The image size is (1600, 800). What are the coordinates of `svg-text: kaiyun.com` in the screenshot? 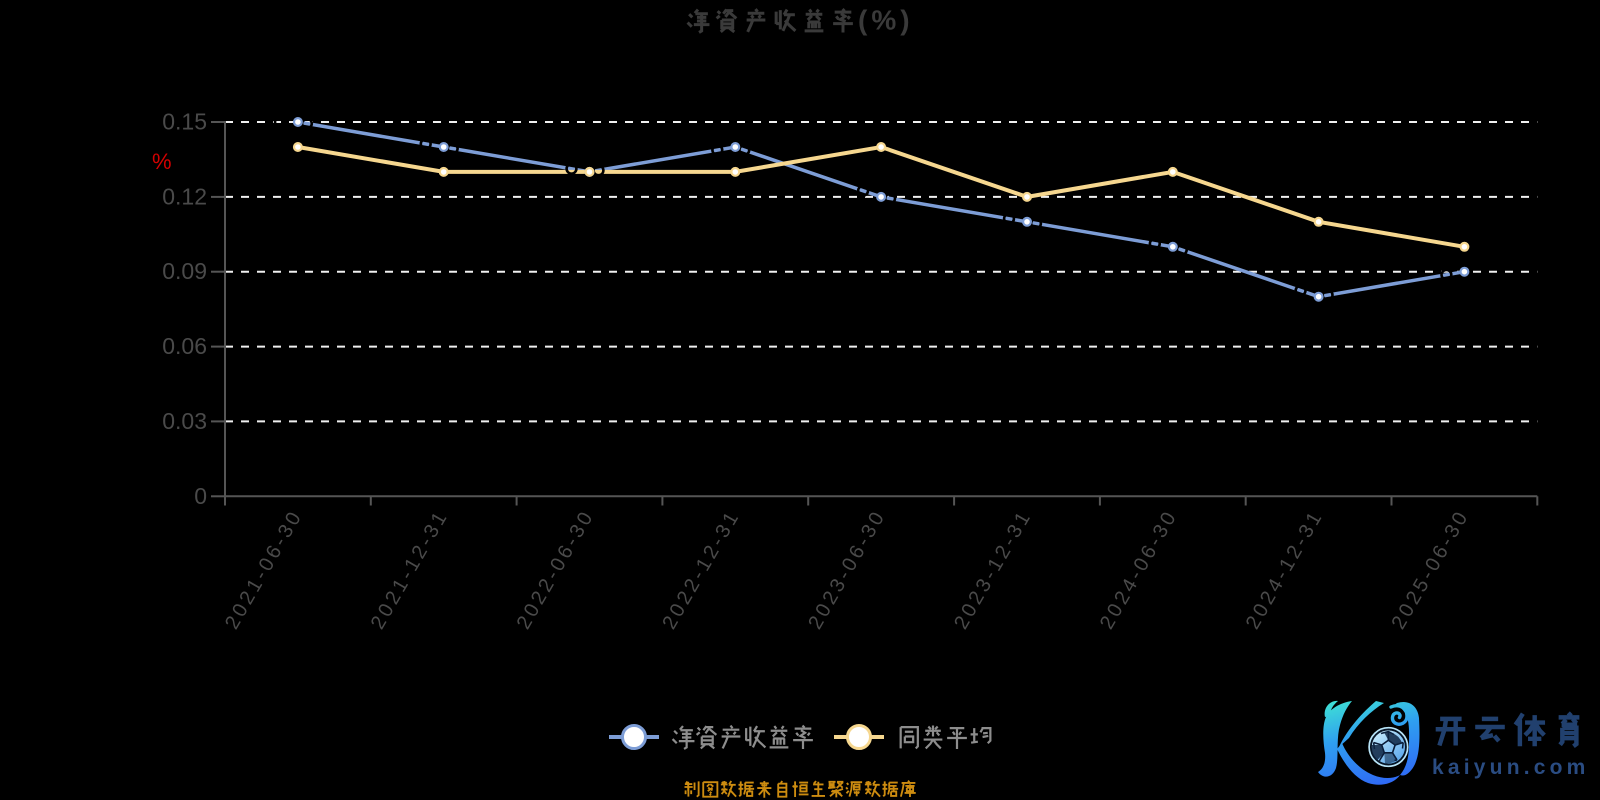 It's located at (1511, 767).